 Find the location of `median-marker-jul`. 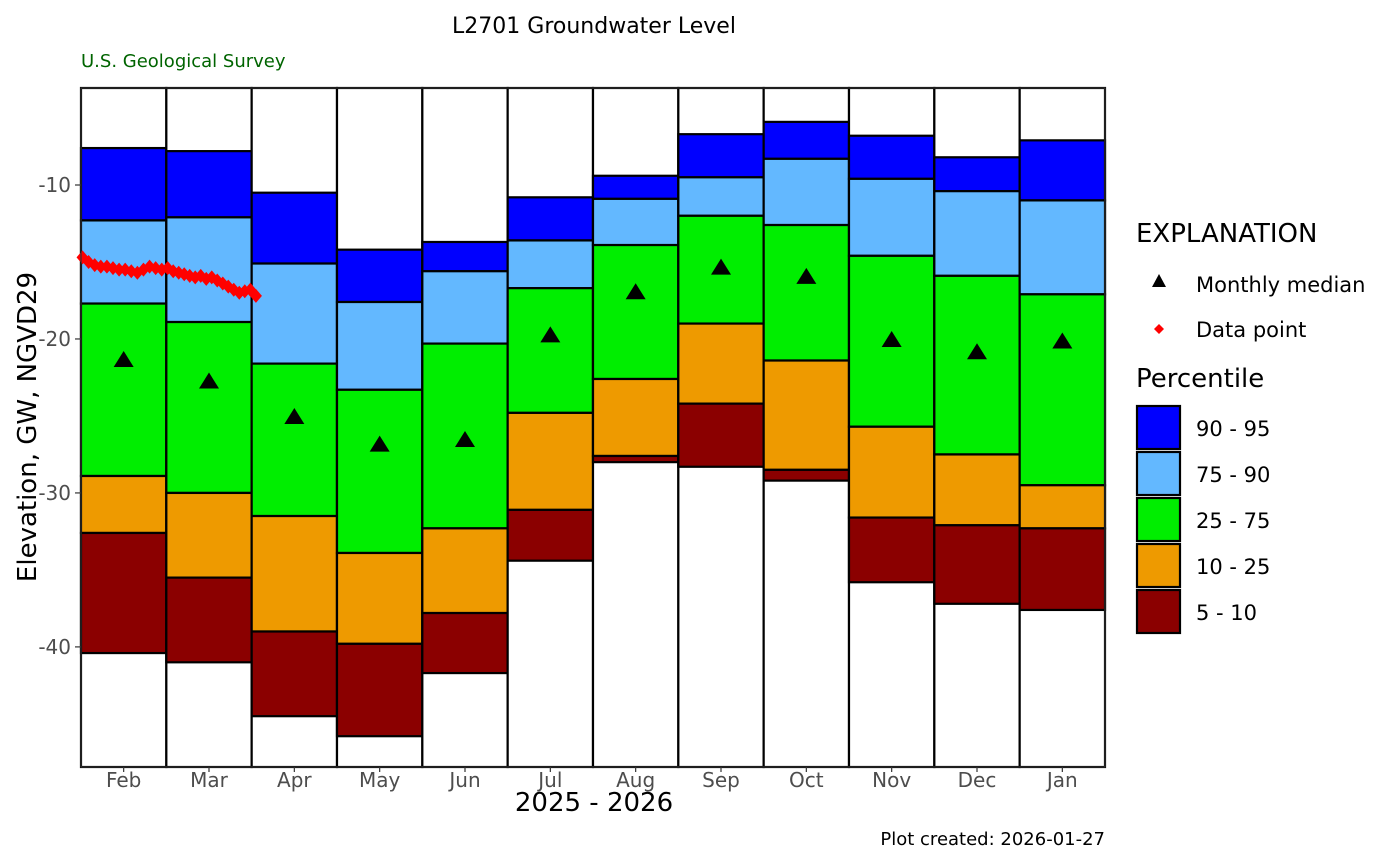

median-marker-jul is located at coordinates (550, 334).